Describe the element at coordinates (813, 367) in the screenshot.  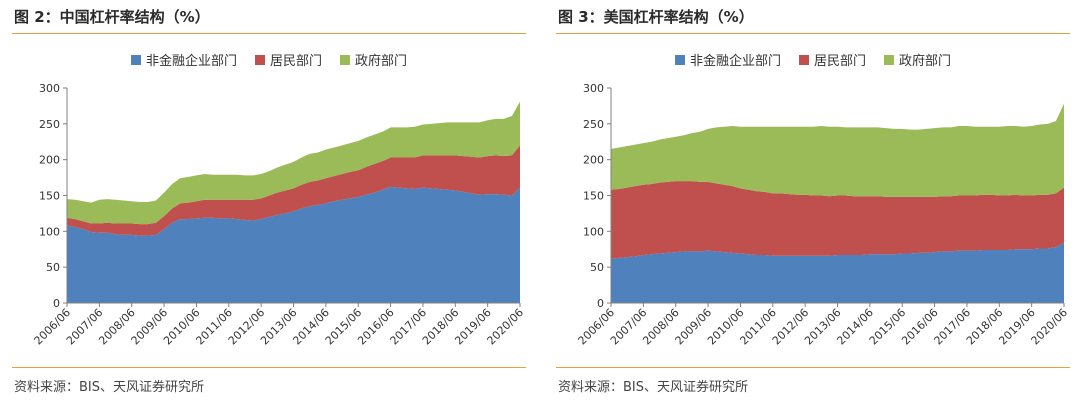
I see `right-bottom-divider` at that location.